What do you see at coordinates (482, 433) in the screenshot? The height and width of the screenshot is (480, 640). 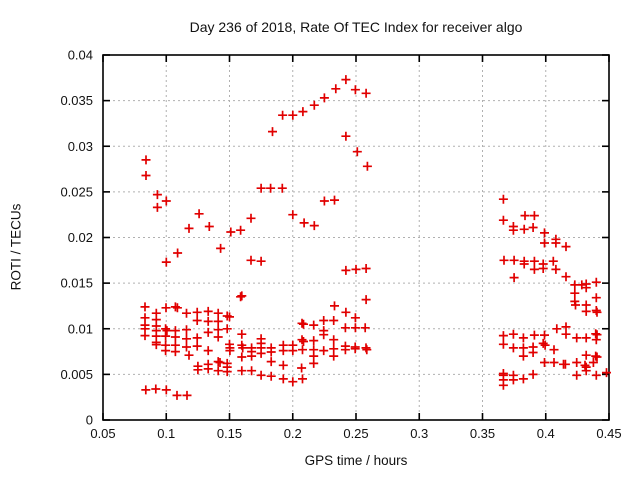 I see `x-tick-label: 0.35` at bounding box center [482, 433].